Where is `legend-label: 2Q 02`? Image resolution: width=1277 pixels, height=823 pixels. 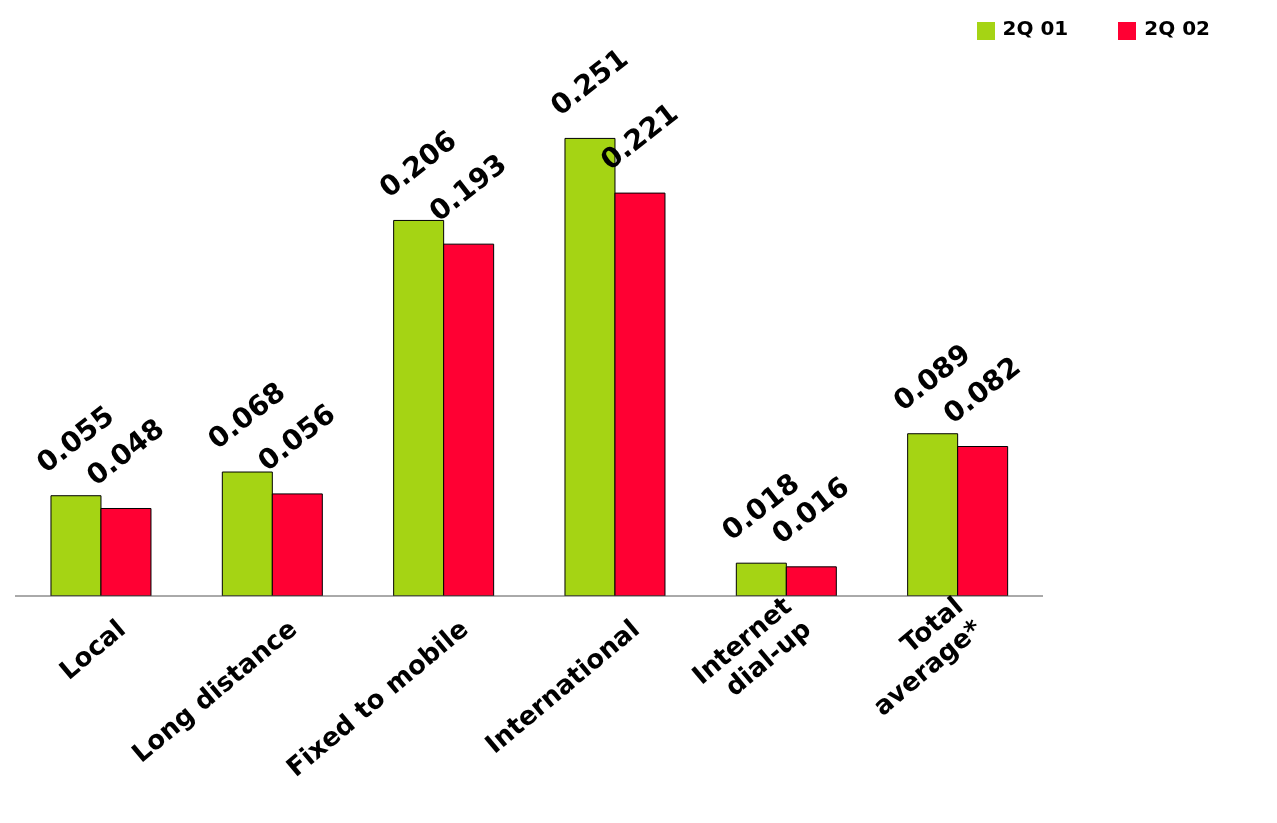 legend-label: 2Q 02 is located at coordinates (1177, 28).